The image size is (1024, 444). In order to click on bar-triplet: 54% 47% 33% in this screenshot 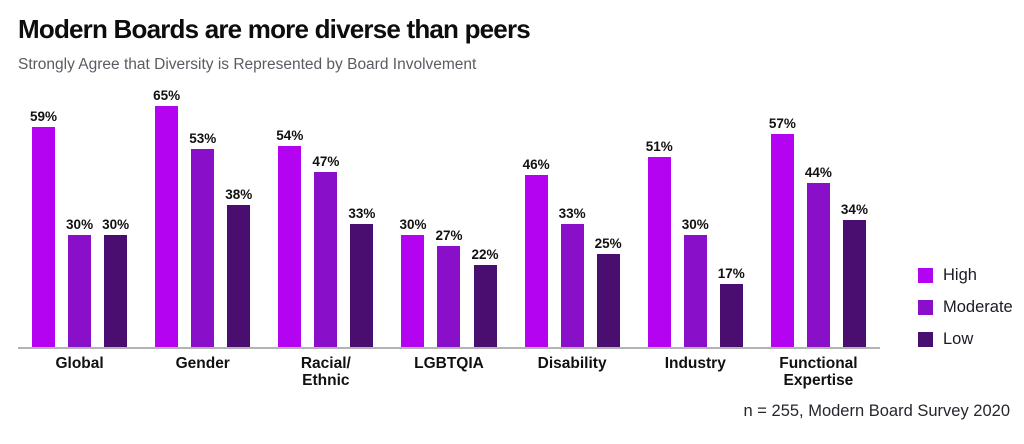, I will do `click(325, 217)`.